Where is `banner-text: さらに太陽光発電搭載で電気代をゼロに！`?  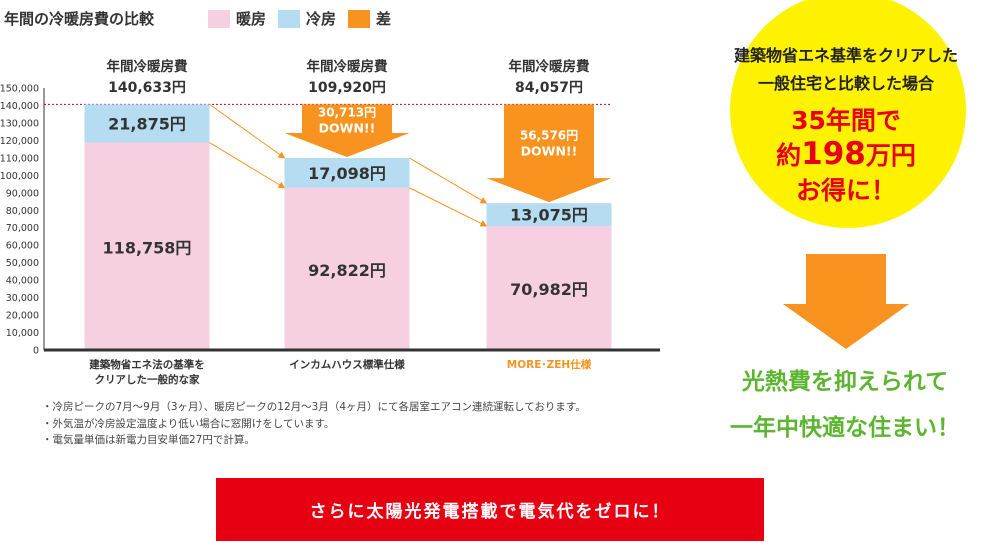 banner-text: さらに太陽光発電搭載で電気代をゼロに！ is located at coordinates (490, 512).